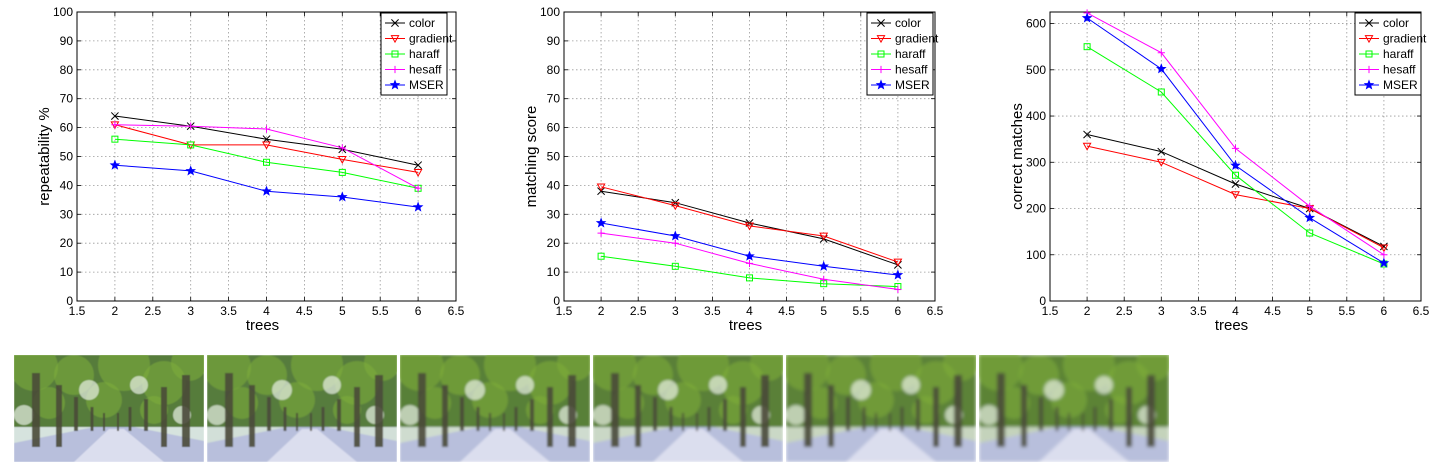 The width and height of the screenshot is (1443, 474). I want to click on legend-marker-mser, so click(881, 84).